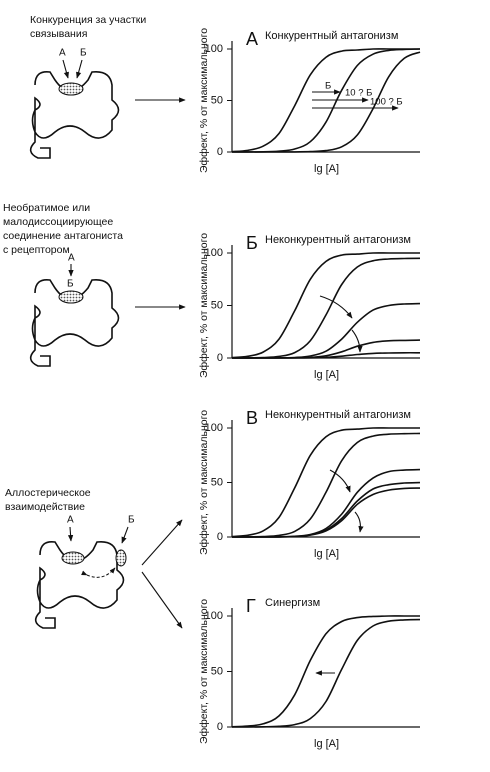  Describe the element at coordinates (58, 34) in the screenshot. I see `diagram-caption: связывания` at that location.